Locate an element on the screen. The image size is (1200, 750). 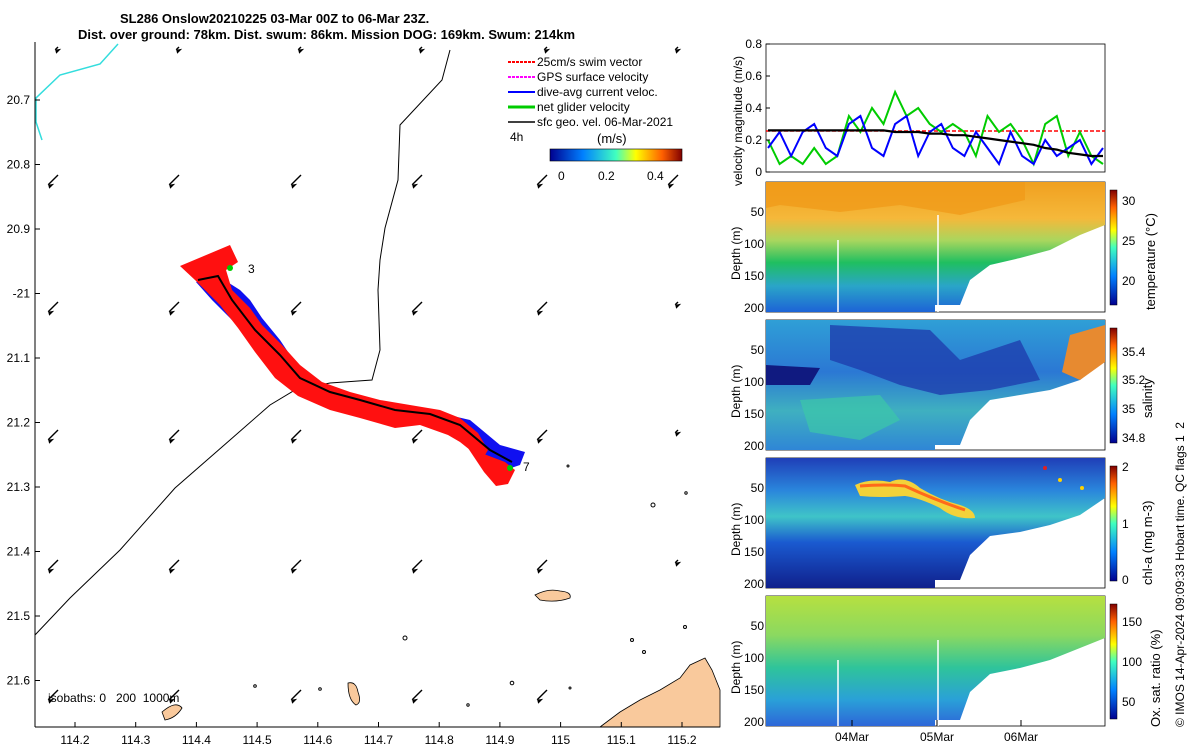
swim-vector-tail is located at coordinates (491, 467).